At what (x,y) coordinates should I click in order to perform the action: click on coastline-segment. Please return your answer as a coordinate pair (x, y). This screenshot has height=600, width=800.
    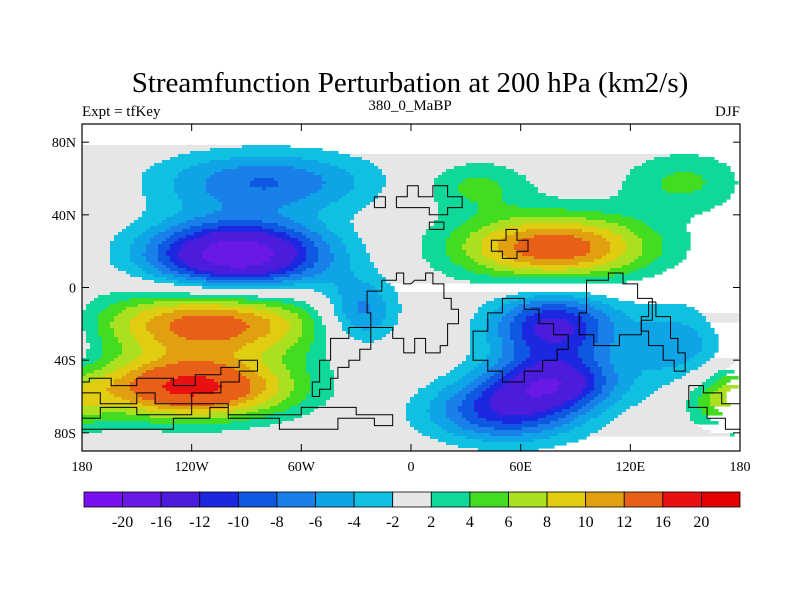
    Looking at the image, I should click on (238, 416).